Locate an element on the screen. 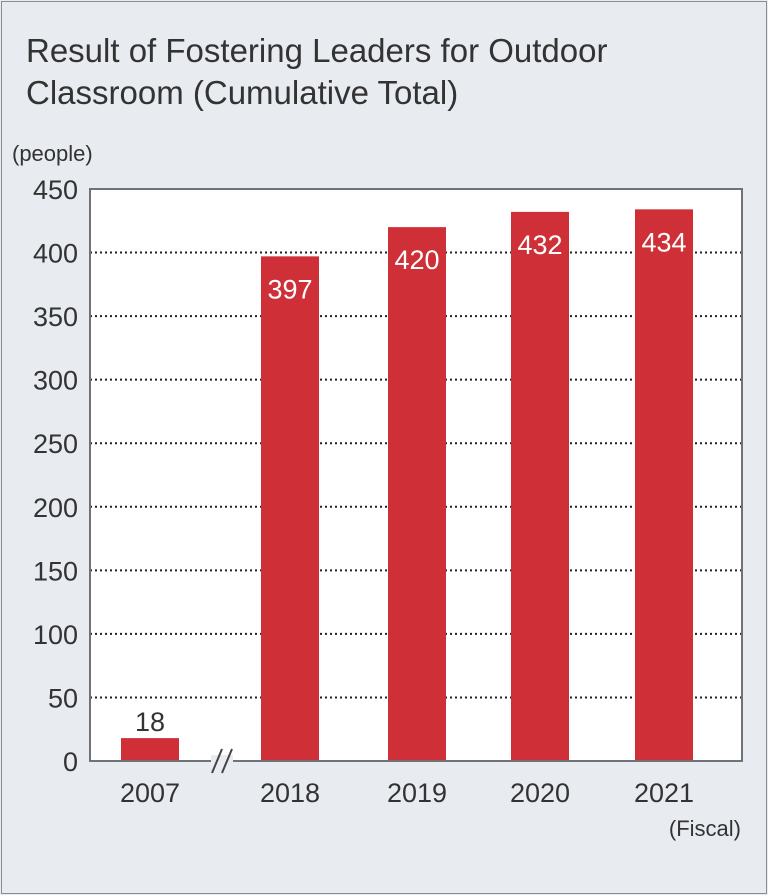 Image resolution: width=768 pixels, height=895 pixels. x-tick-label: 2007 is located at coordinates (150, 793).